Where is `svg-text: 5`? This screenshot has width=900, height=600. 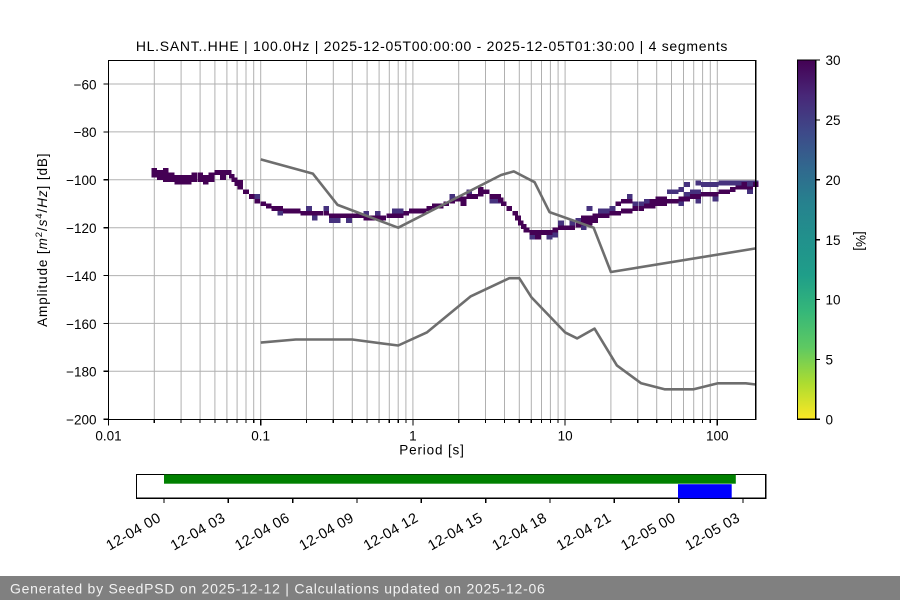
svg-text: 5 is located at coordinates (830, 360).